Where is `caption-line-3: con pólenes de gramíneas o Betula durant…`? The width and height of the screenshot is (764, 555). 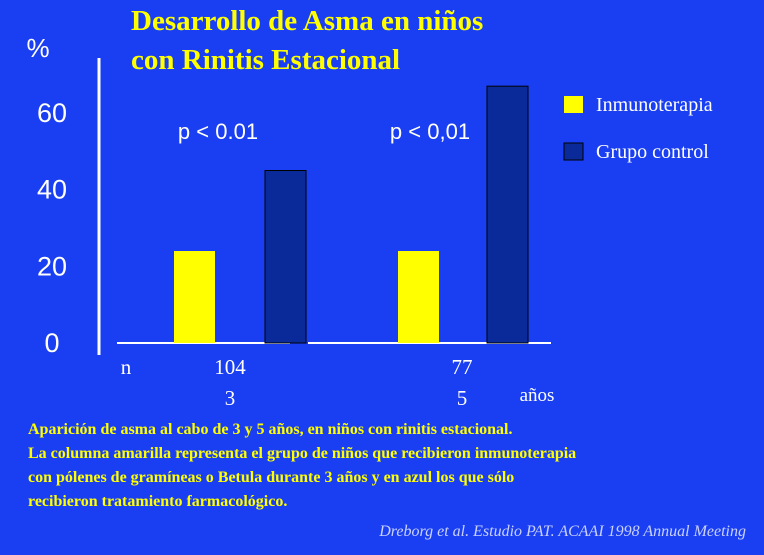 caption-line-3: con pólenes de gramíneas o Betula durant… is located at coordinates (271, 477).